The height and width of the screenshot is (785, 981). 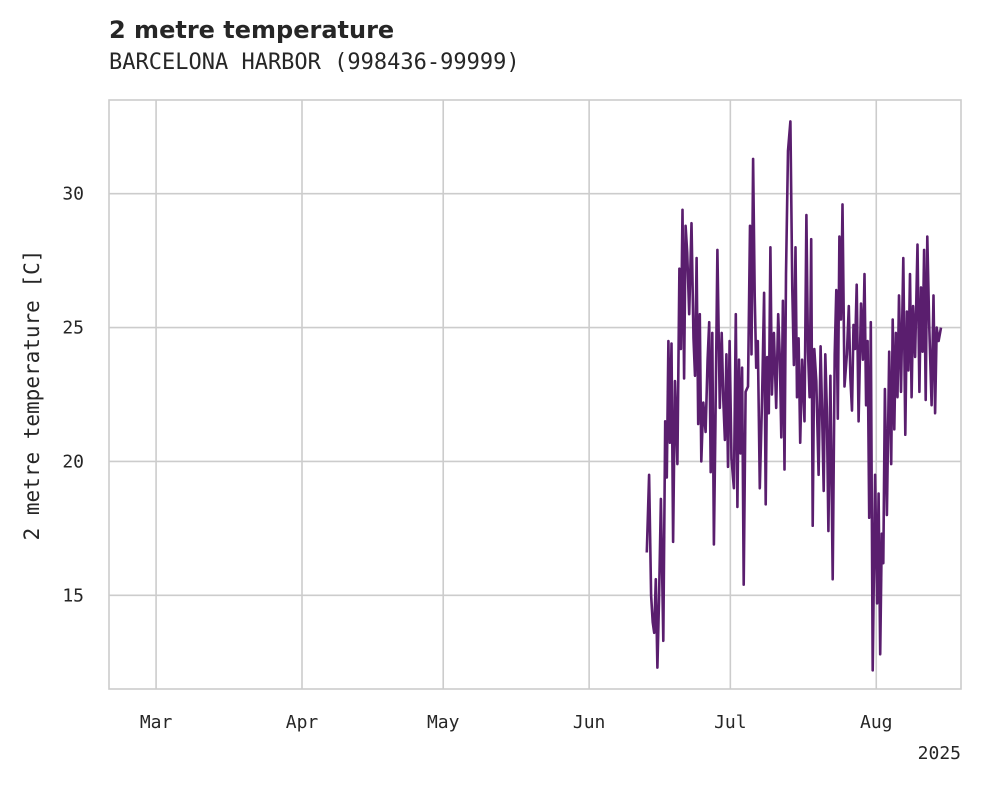 I want to click on chart-subtitle: BARCELONA HARBOR (998436-99999), so click(x=314, y=62).